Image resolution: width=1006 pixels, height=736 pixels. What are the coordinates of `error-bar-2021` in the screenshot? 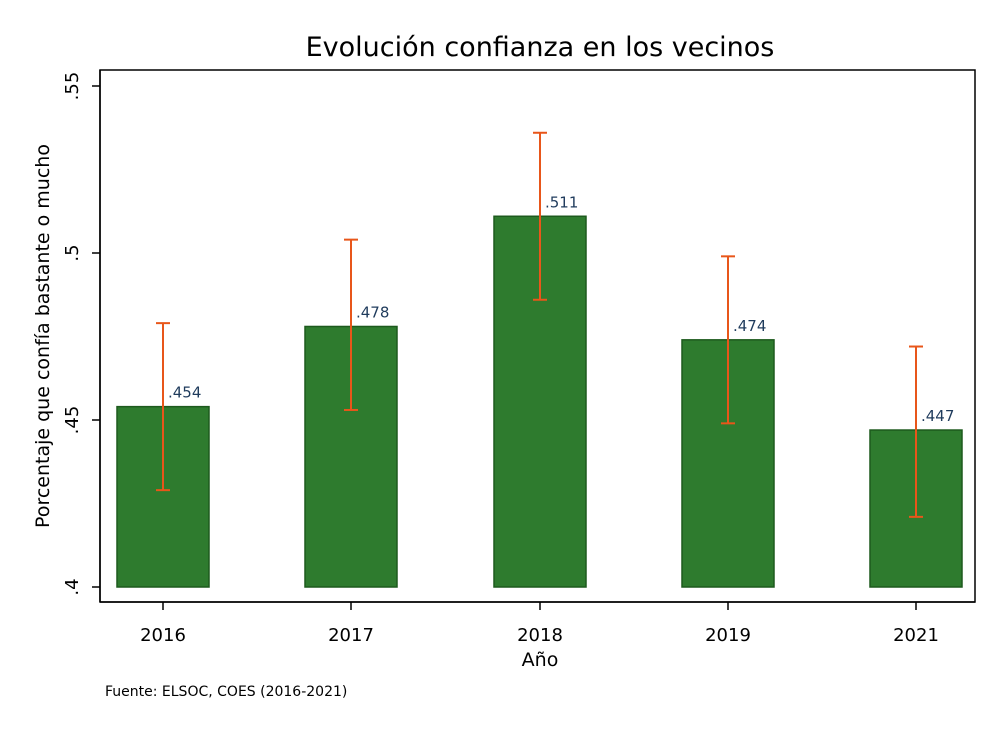 It's located at (916, 431).